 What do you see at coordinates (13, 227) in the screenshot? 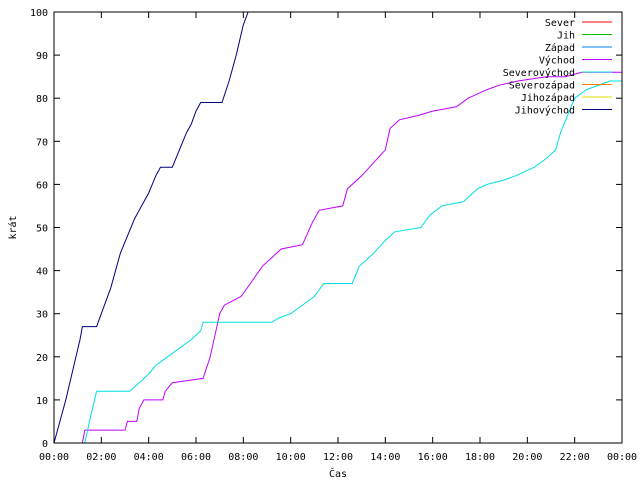
I see `y-axis-title: krát` at bounding box center [13, 227].